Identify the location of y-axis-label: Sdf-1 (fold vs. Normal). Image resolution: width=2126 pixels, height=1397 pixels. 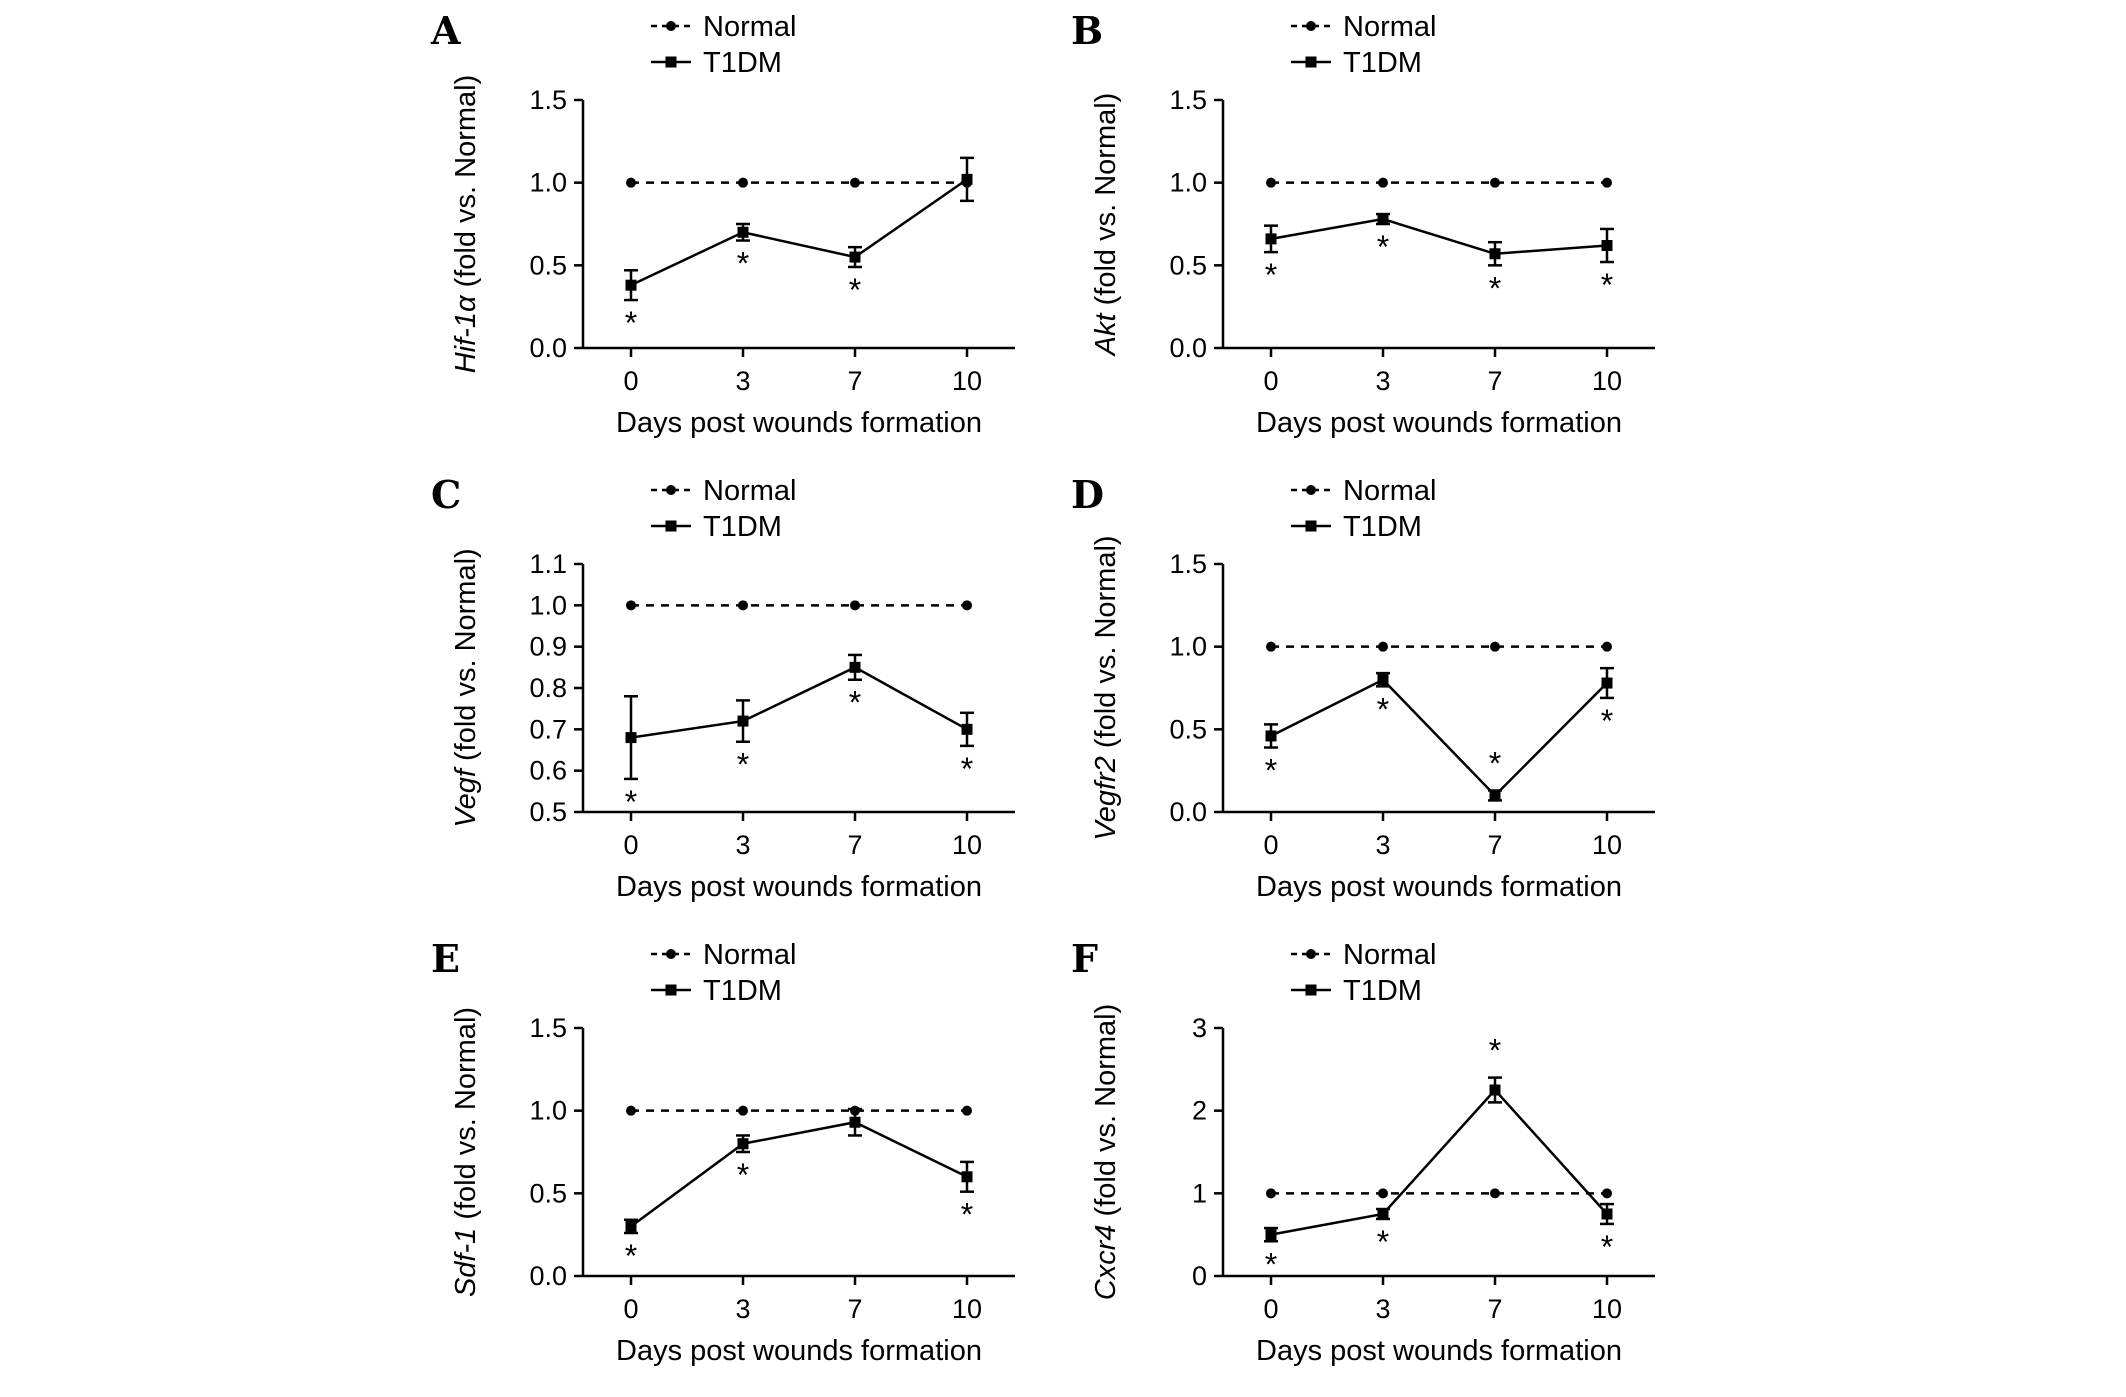
(466, 1152).